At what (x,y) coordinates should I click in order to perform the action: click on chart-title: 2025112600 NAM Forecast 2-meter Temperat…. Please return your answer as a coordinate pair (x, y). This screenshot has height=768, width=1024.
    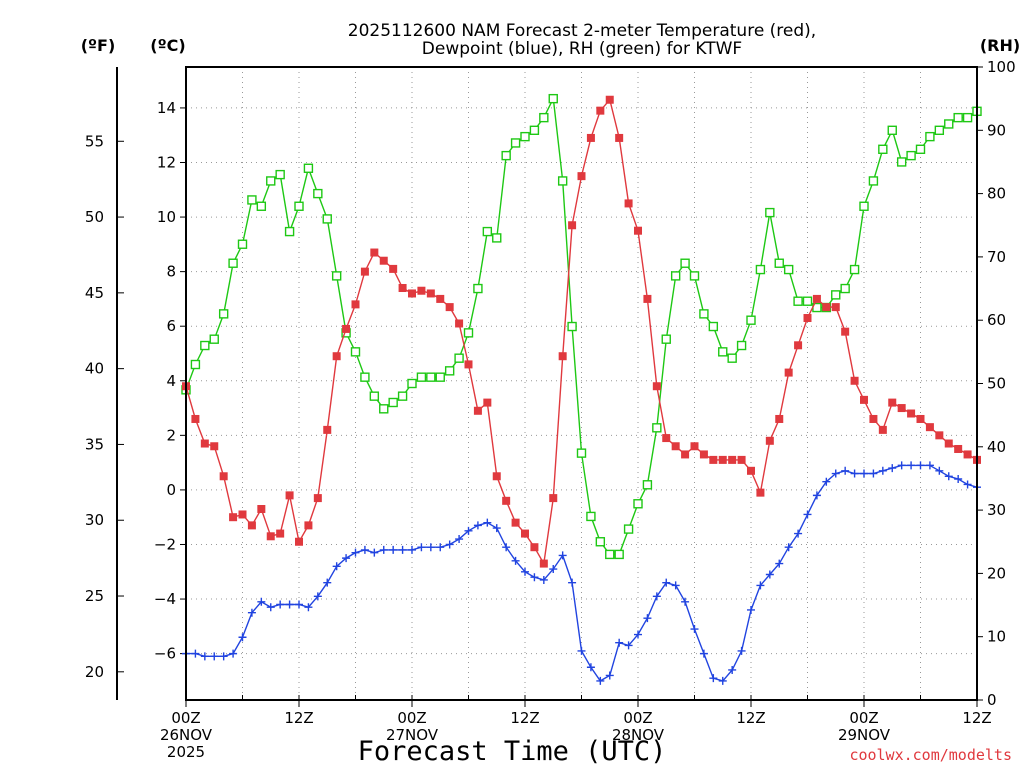
    Looking at the image, I should click on (582, 40).